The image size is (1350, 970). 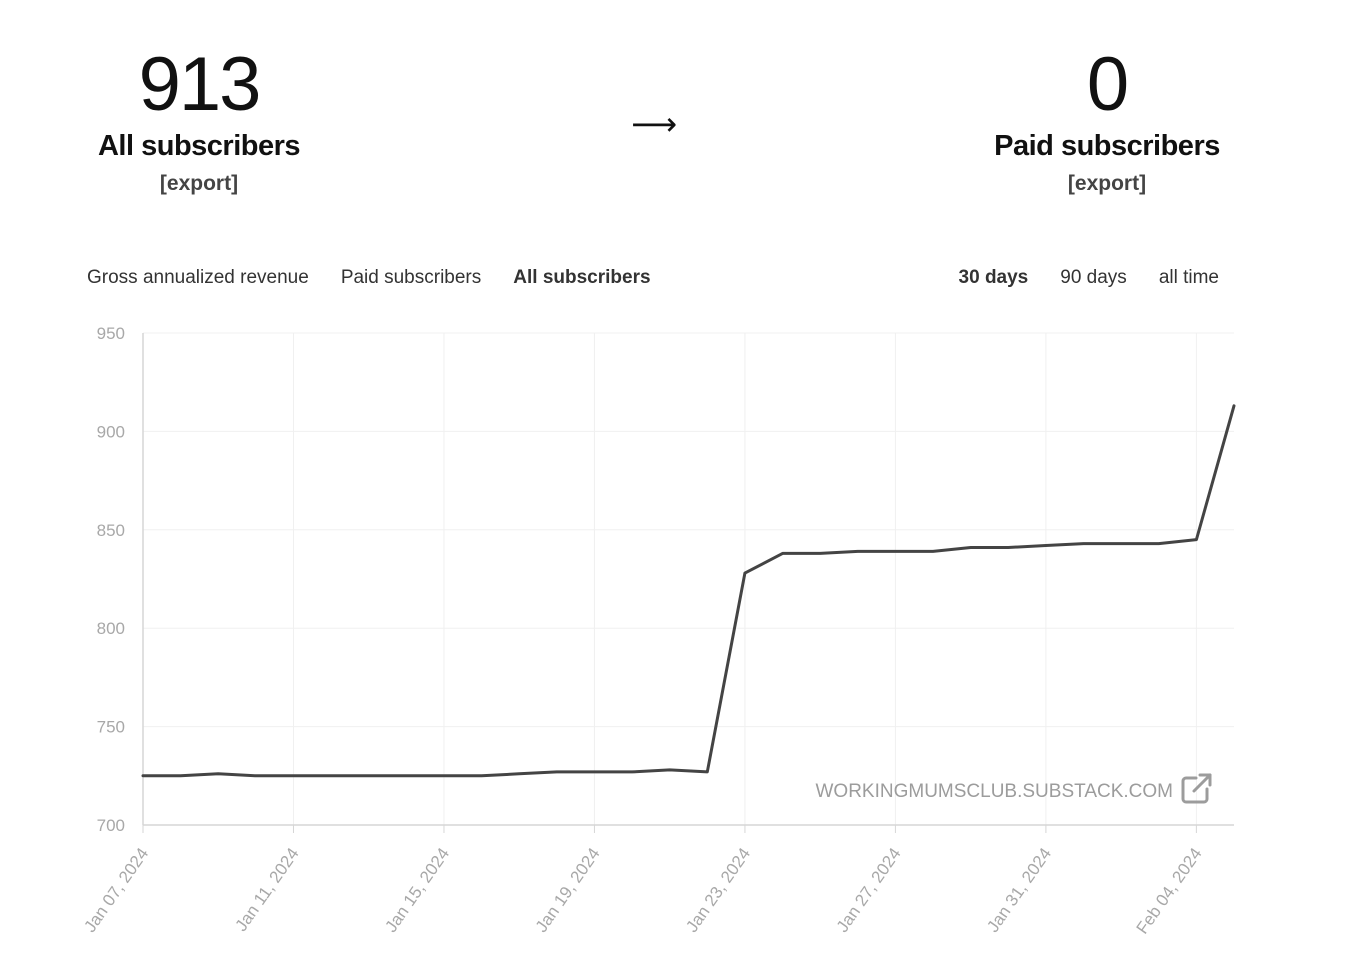 What do you see at coordinates (1169, 890) in the screenshot?
I see `x-tick-label: Feb 04, 2024` at bounding box center [1169, 890].